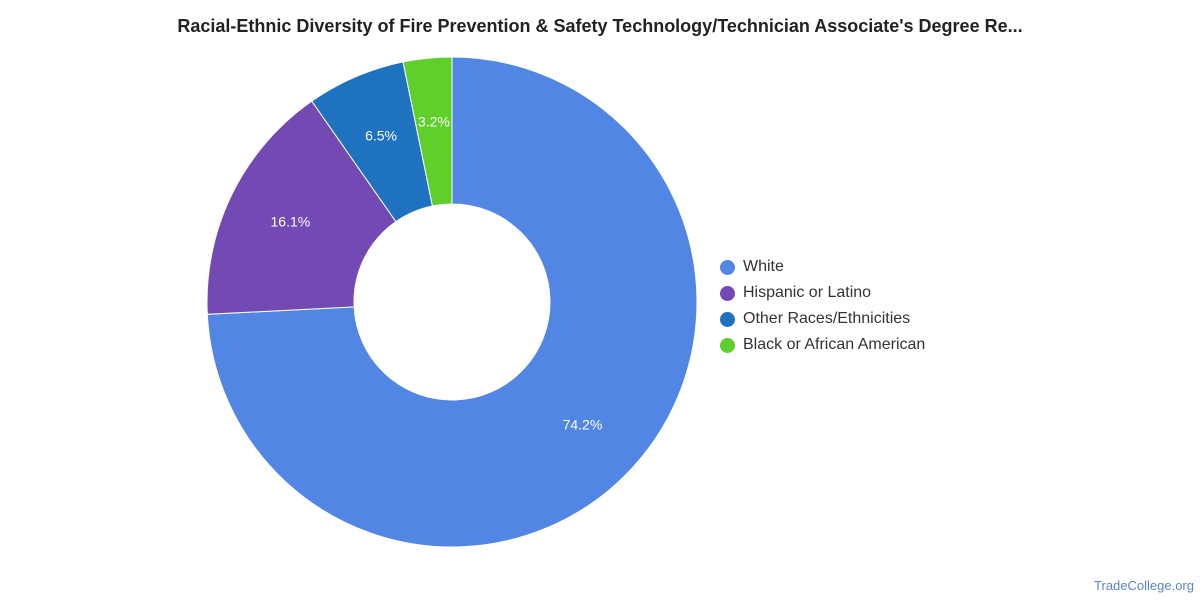 This screenshot has height=600, width=1200. I want to click on legend-label: Black or African American, so click(834, 344).